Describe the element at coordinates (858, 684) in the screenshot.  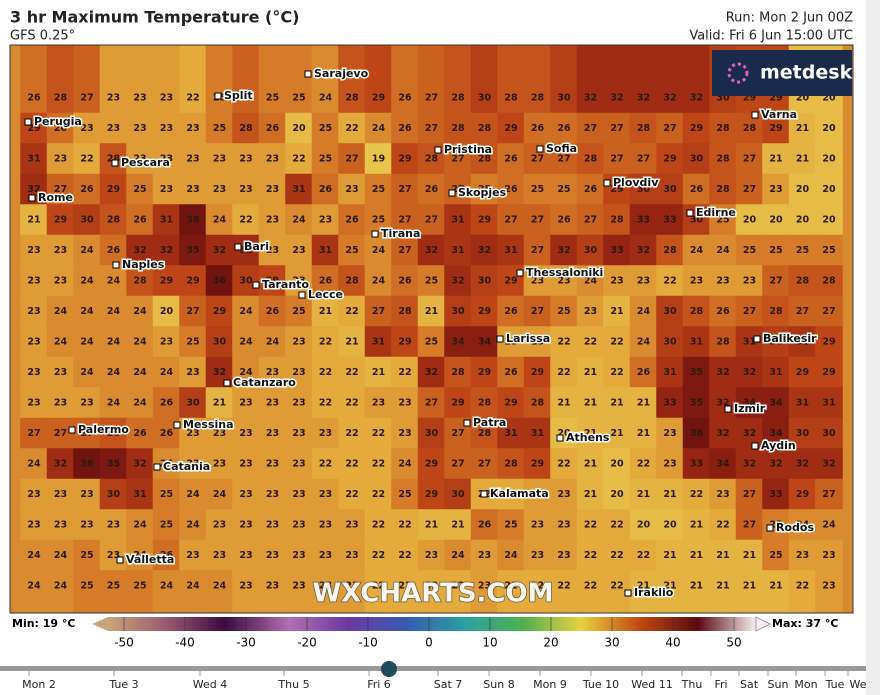
I see `timeline-label: We` at that location.